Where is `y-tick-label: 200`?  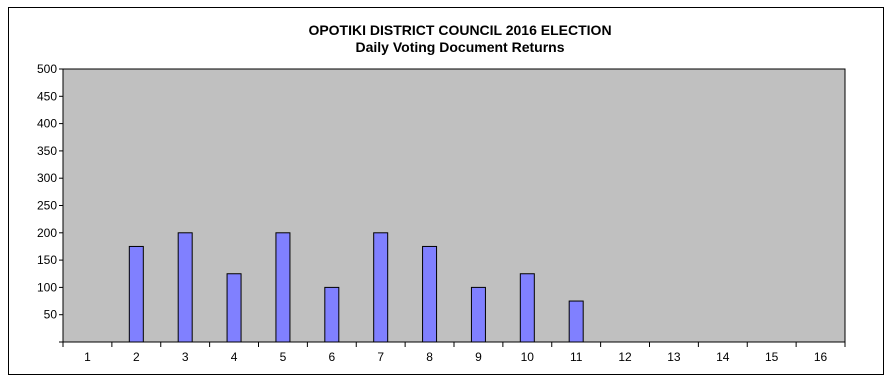
y-tick-label: 200 is located at coordinates (47, 233).